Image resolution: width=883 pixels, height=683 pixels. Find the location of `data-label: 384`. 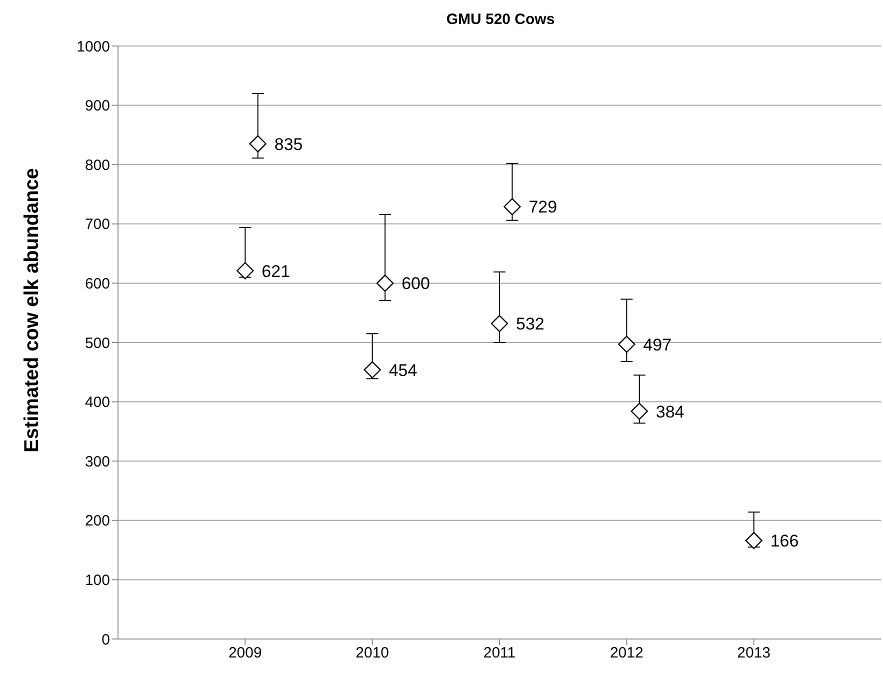

data-label: 384 is located at coordinates (670, 412).